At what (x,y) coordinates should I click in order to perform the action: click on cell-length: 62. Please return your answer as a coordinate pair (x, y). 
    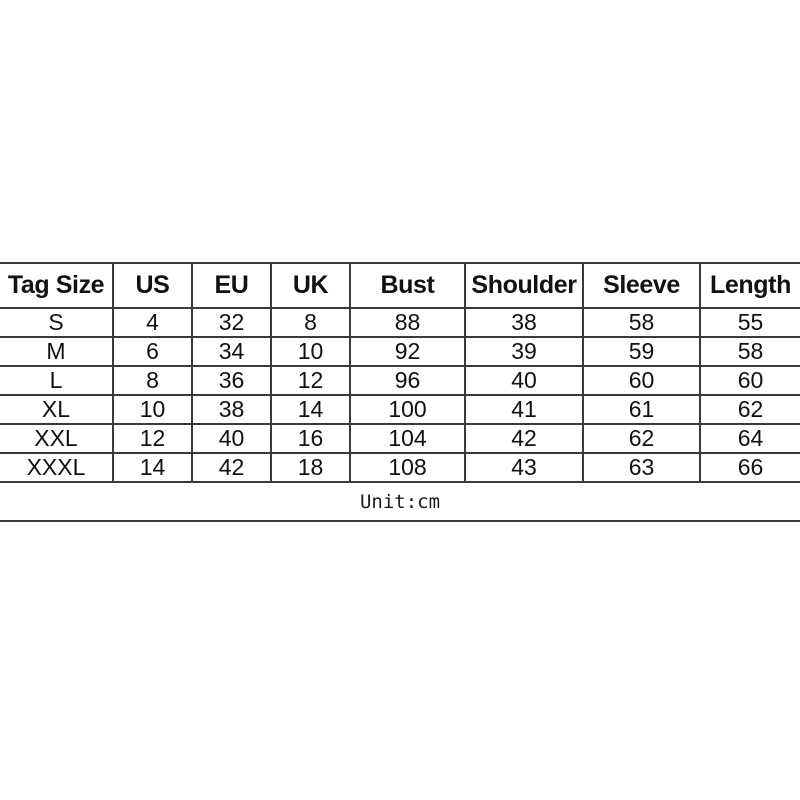
    Looking at the image, I should click on (749, 409).